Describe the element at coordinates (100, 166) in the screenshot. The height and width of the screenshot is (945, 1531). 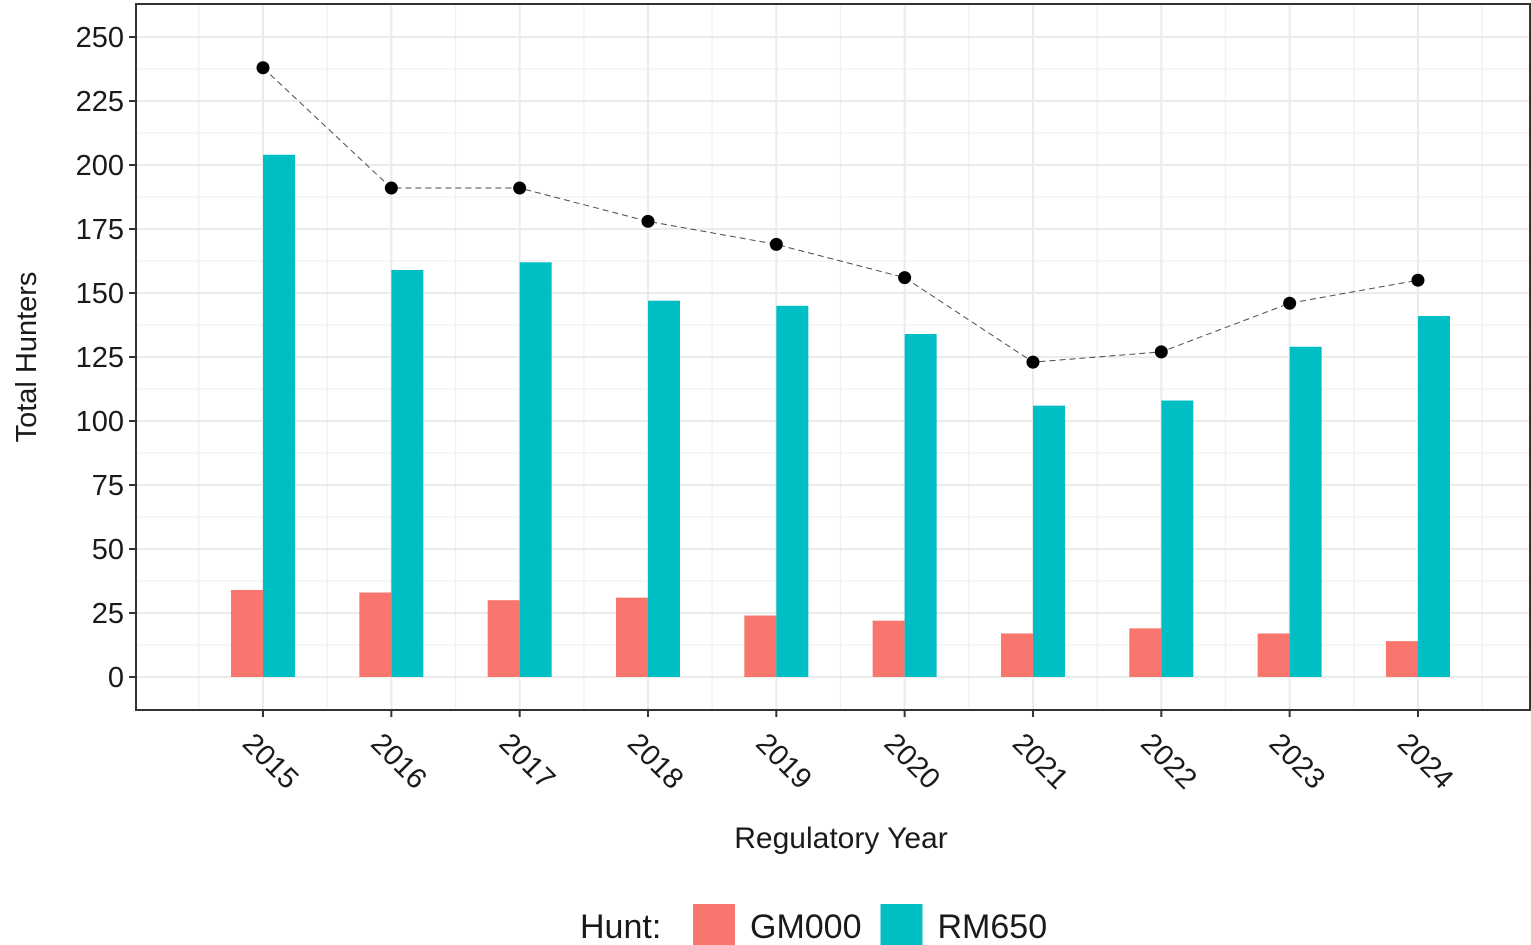
I see `y-tick-label: 200` at that location.